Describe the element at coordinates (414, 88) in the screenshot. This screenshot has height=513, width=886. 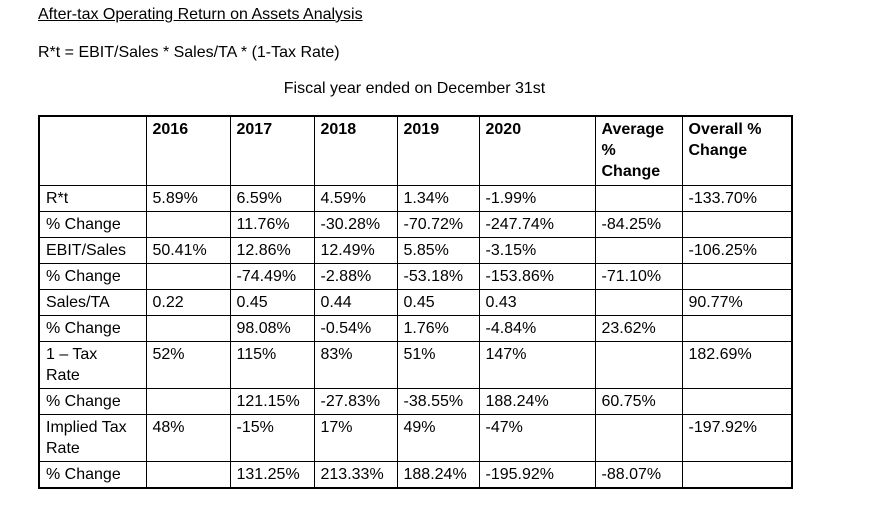
I see `table-caption: Fiscal year ended on December 31st` at that location.